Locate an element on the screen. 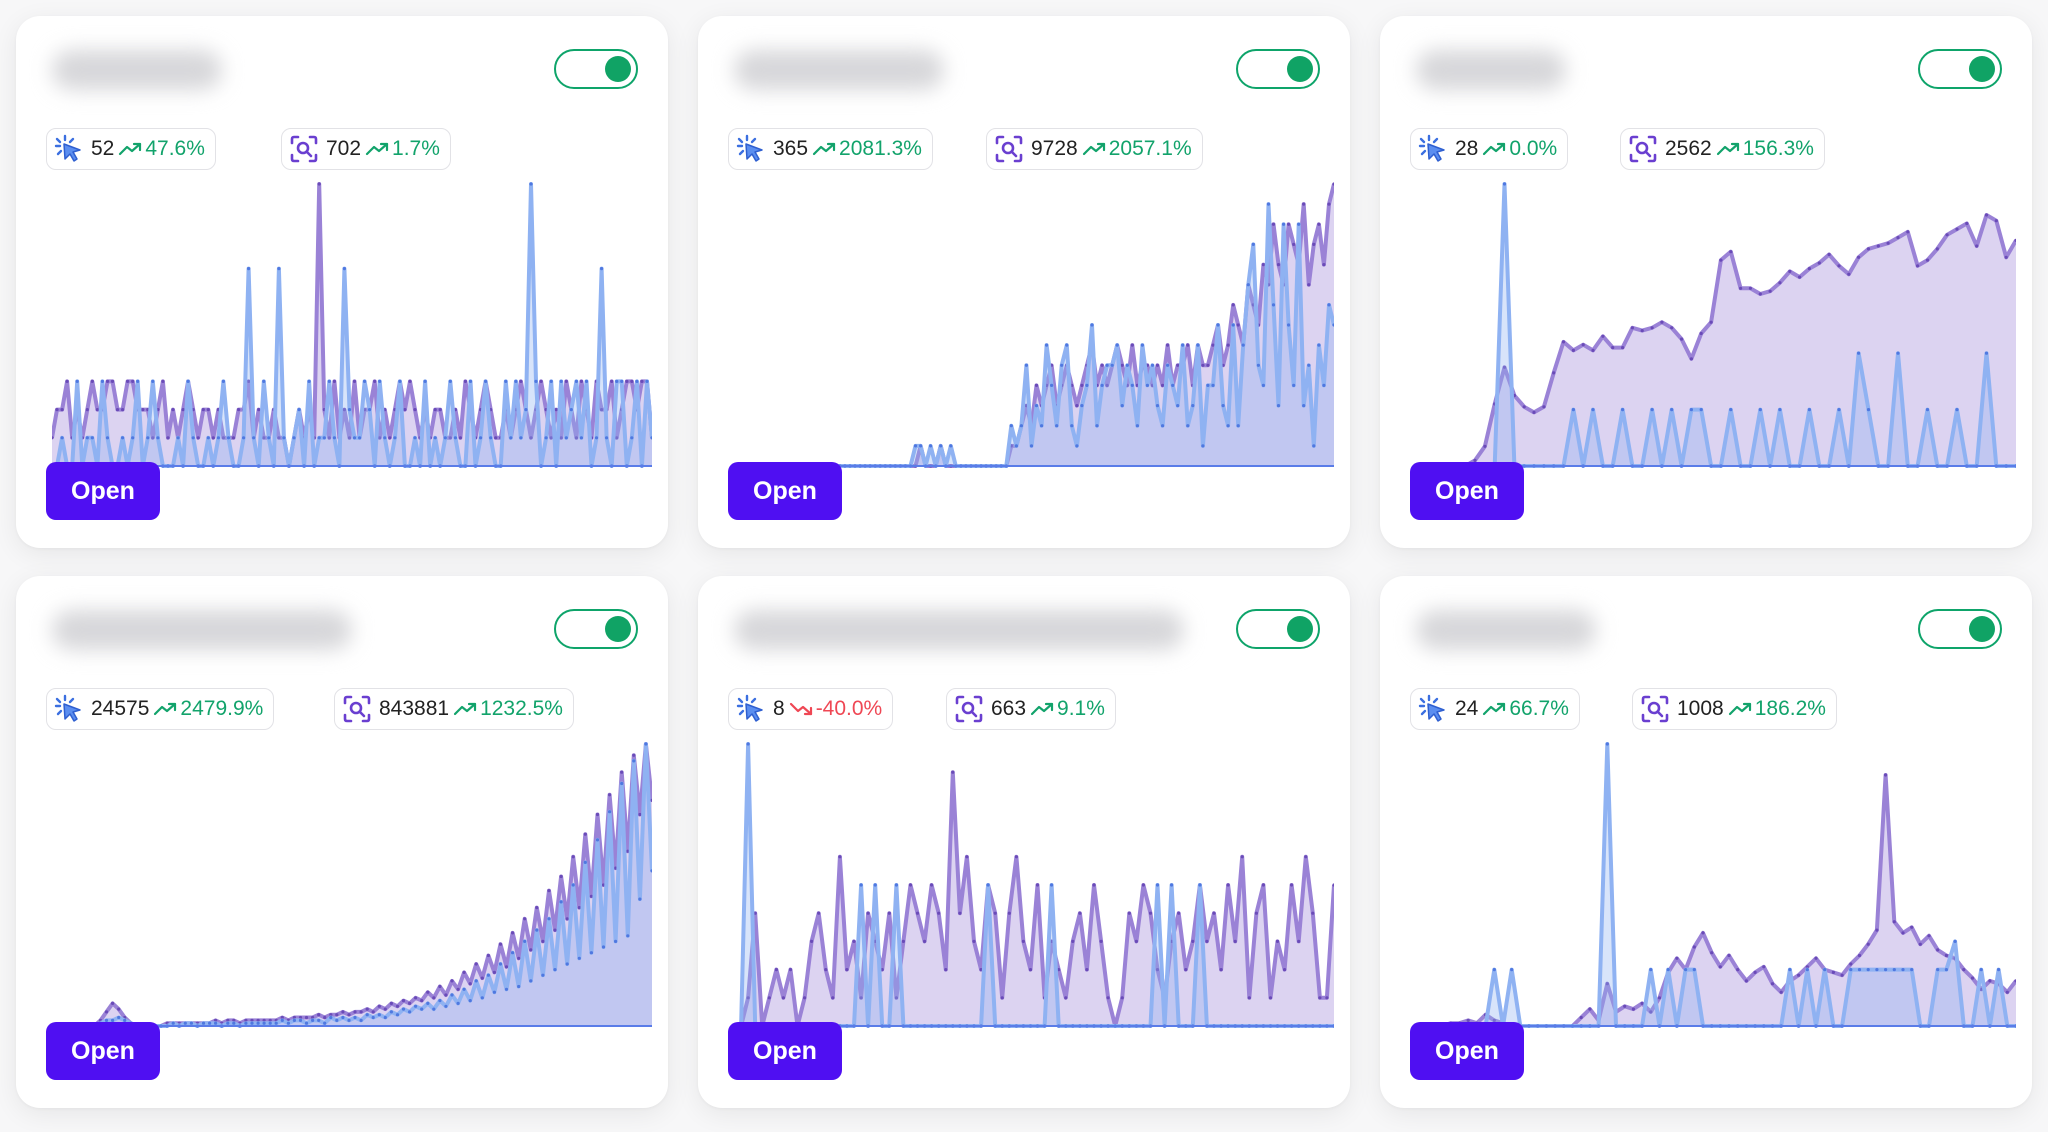 Image resolution: width=2048 pixels, height=1132 pixels. clicks-change-text: 47.6% is located at coordinates (175, 148).